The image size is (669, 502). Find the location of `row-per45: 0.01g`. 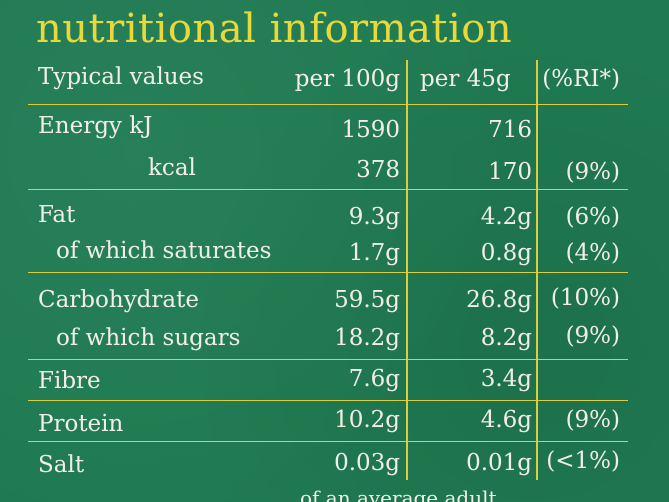

row-per45: 0.01g is located at coordinates (499, 463).